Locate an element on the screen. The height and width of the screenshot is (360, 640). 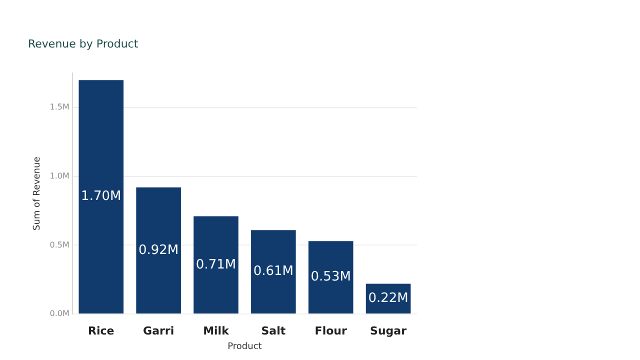
y-tick-label: 0.0M is located at coordinates (60, 313).